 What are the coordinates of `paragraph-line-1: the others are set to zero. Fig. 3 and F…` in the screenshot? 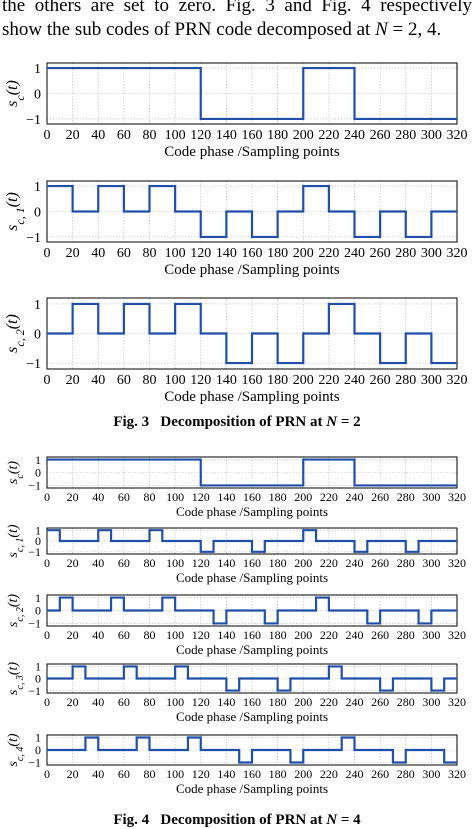 It's located at (237, 8).